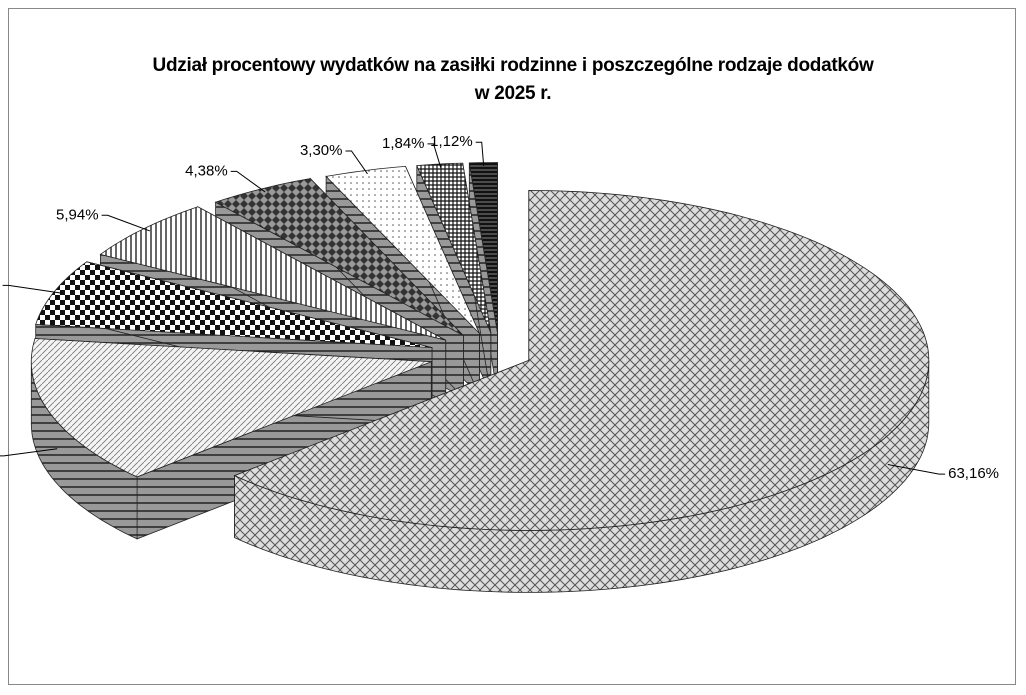 Image resolution: width=1026 pixels, height=695 pixels. What do you see at coordinates (321, 150) in the screenshot?
I see `data-label: 3,30%` at bounding box center [321, 150].